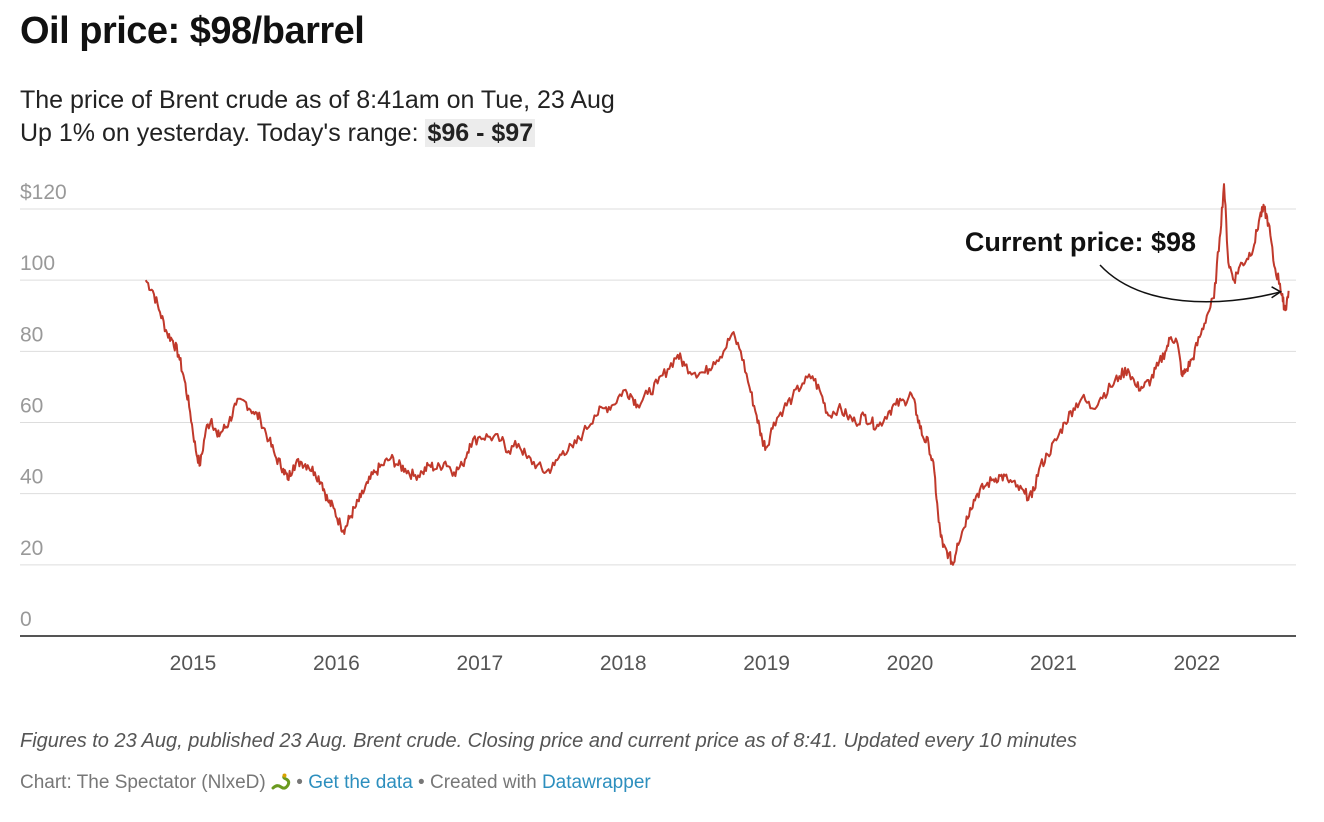 The image size is (1324, 822). What do you see at coordinates (695, 663) in the screenshot?
I see `x-axis-ticks: 2015 2016 2017 2018 2019 2020 2021 2022` at bounding box center [695, 663].